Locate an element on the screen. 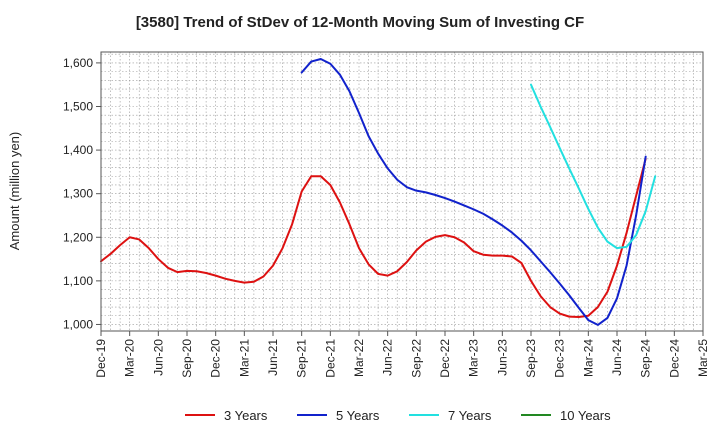 Image resolution: width=720 pixels, height=440 pixels. y-axis: 1,000 1,100 1,200 1,300 1,400 1,500 1,600 is located at coordinates (82, 193).